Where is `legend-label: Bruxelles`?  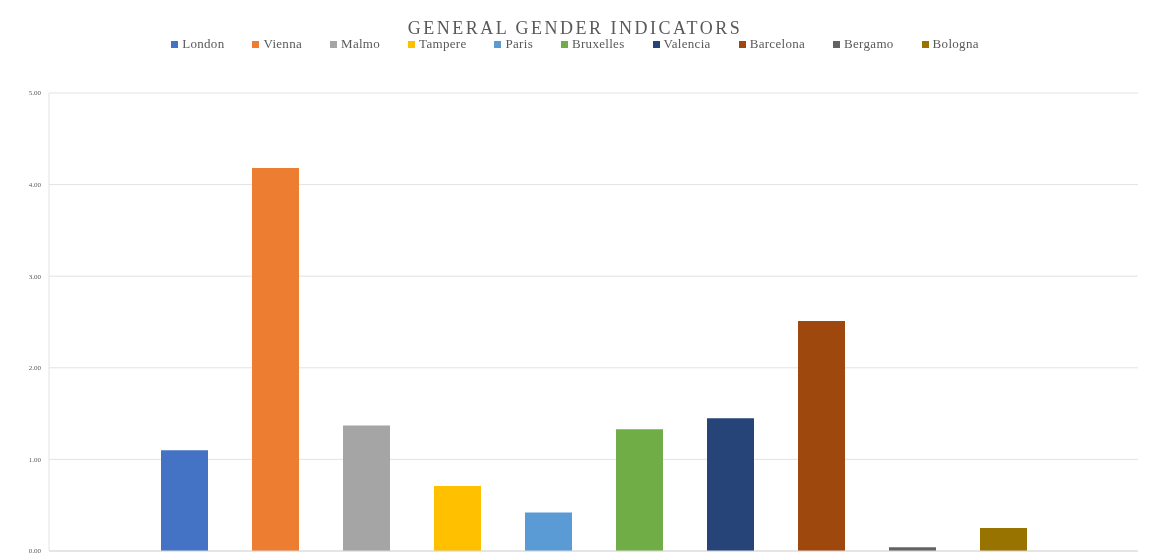 legend-label: Bruxelles is located at coordinates (598, 44).